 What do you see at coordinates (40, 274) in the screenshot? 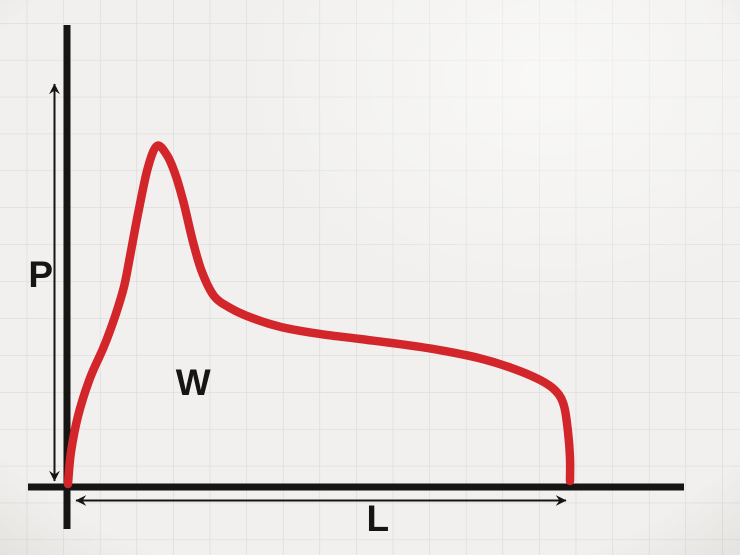
I see `pressure-axis-label: P` at bounding box center [40, 274].